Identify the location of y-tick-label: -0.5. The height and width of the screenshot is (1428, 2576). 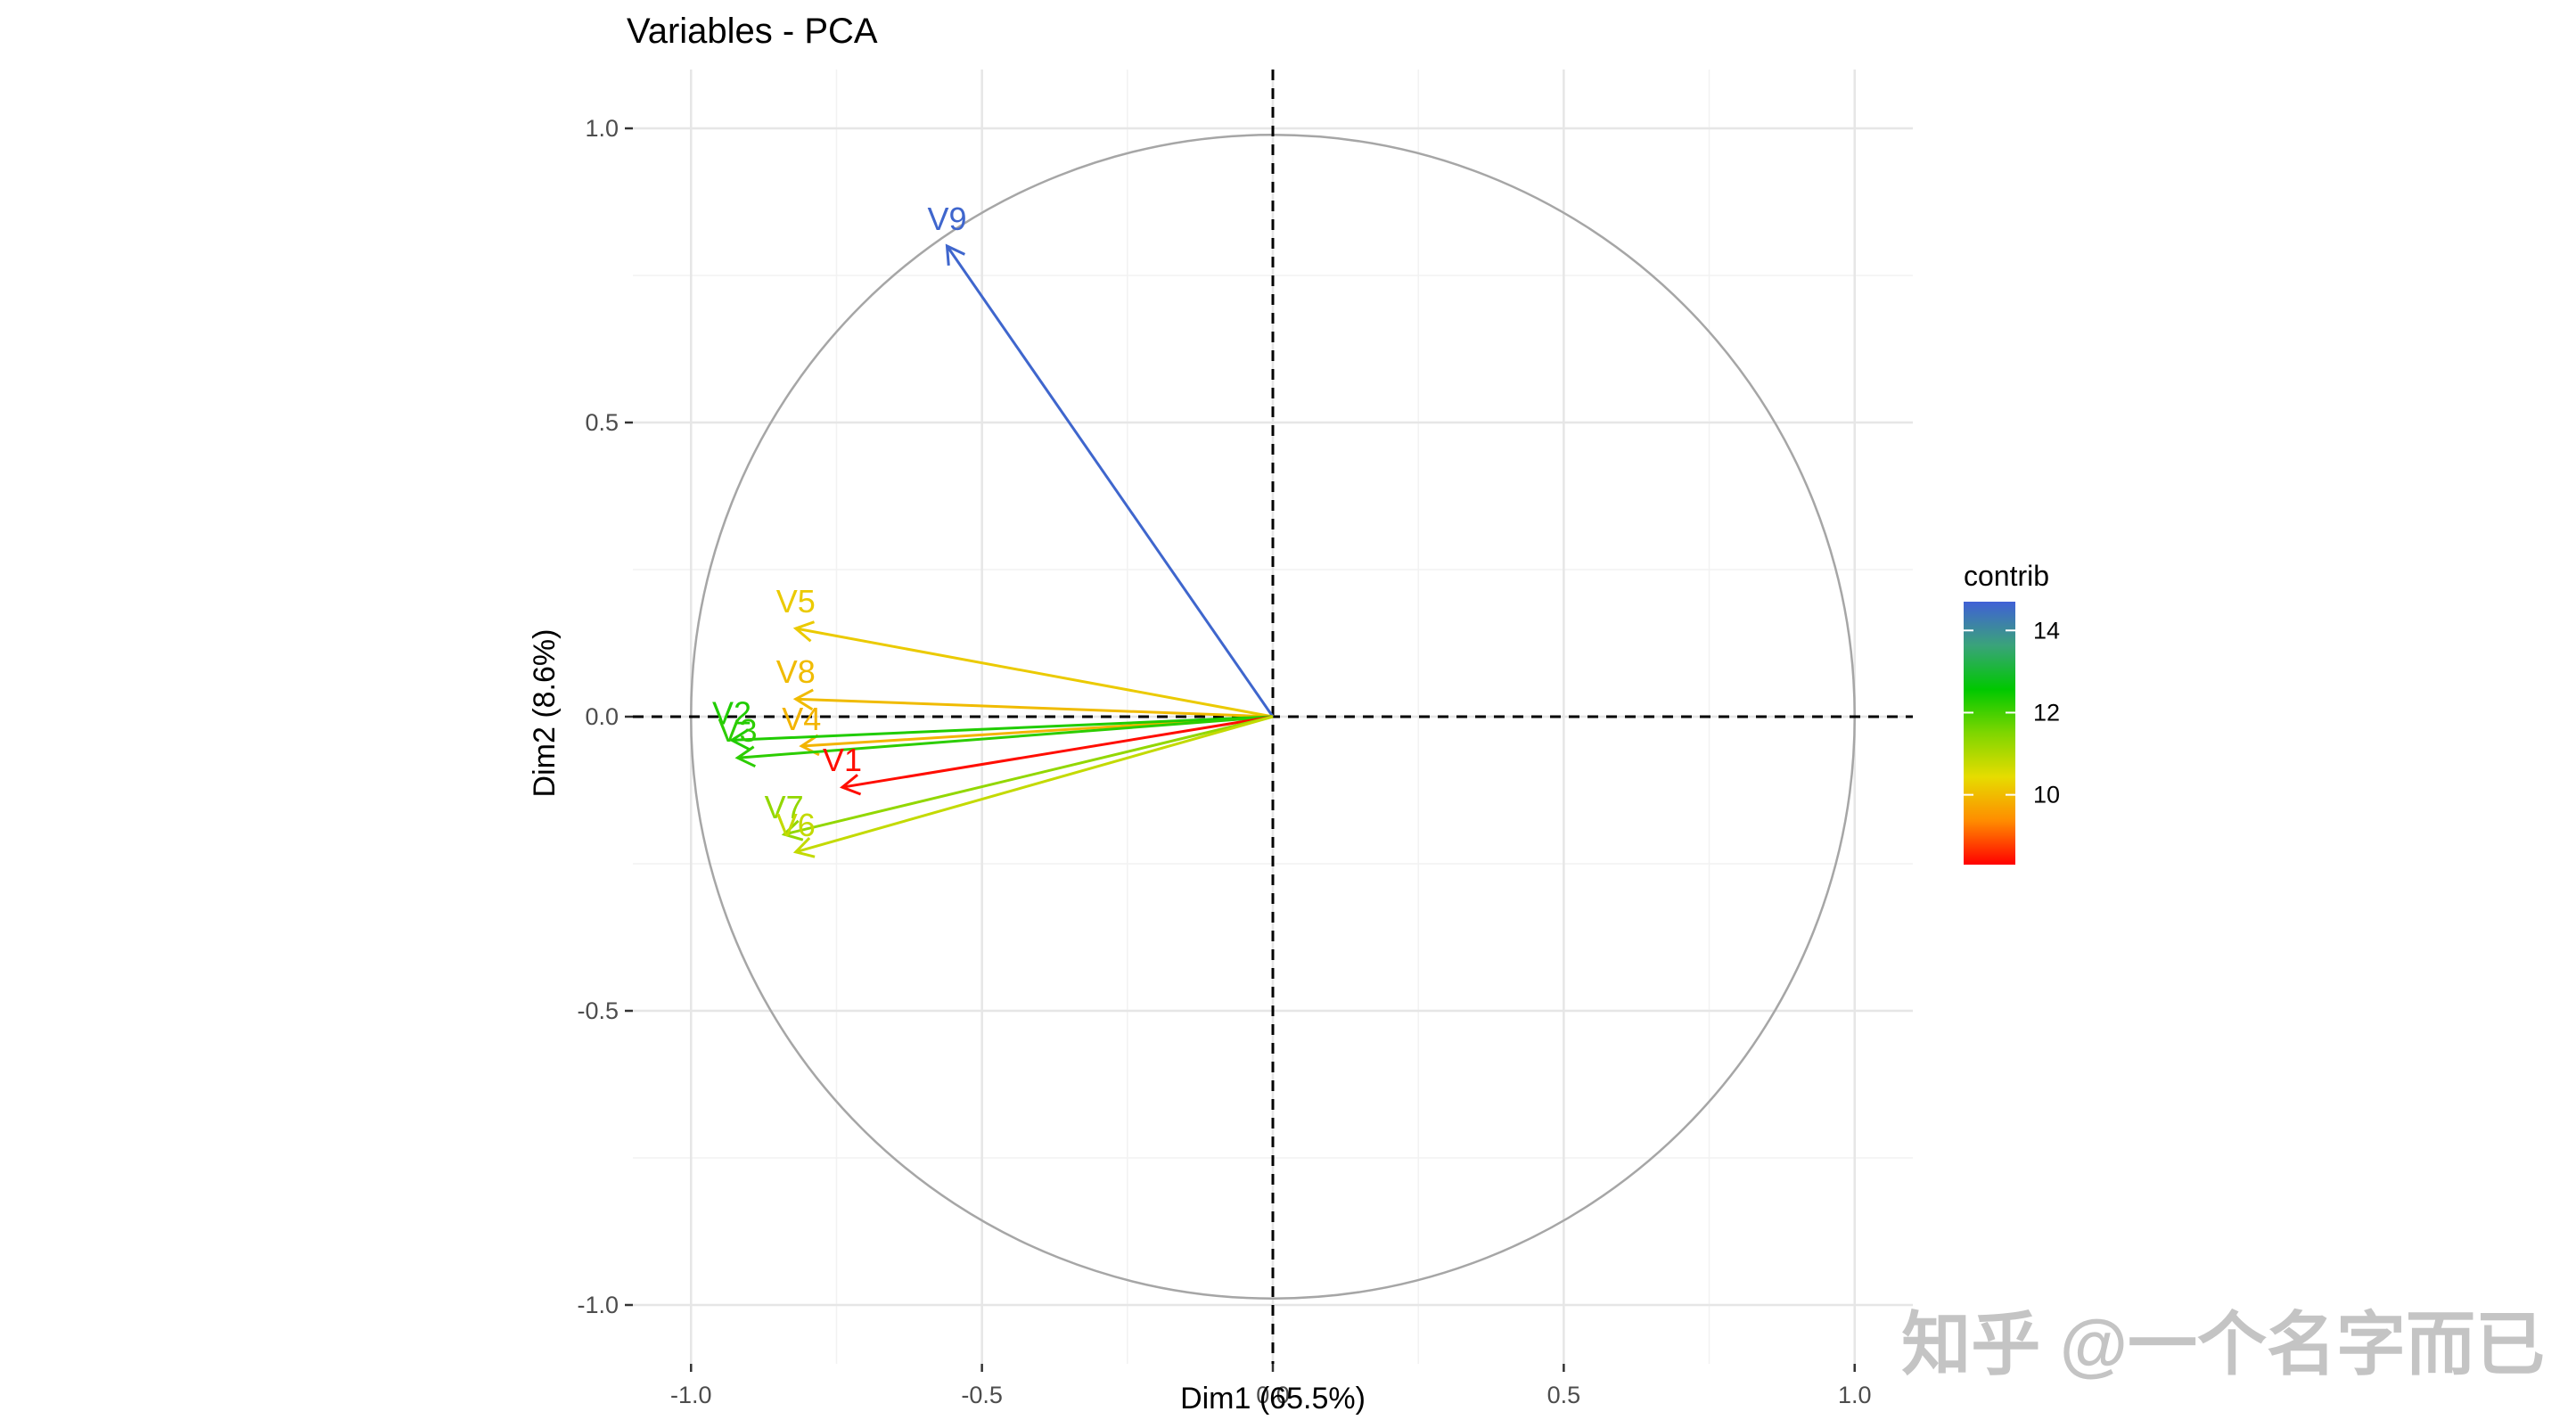
(598, 1010).